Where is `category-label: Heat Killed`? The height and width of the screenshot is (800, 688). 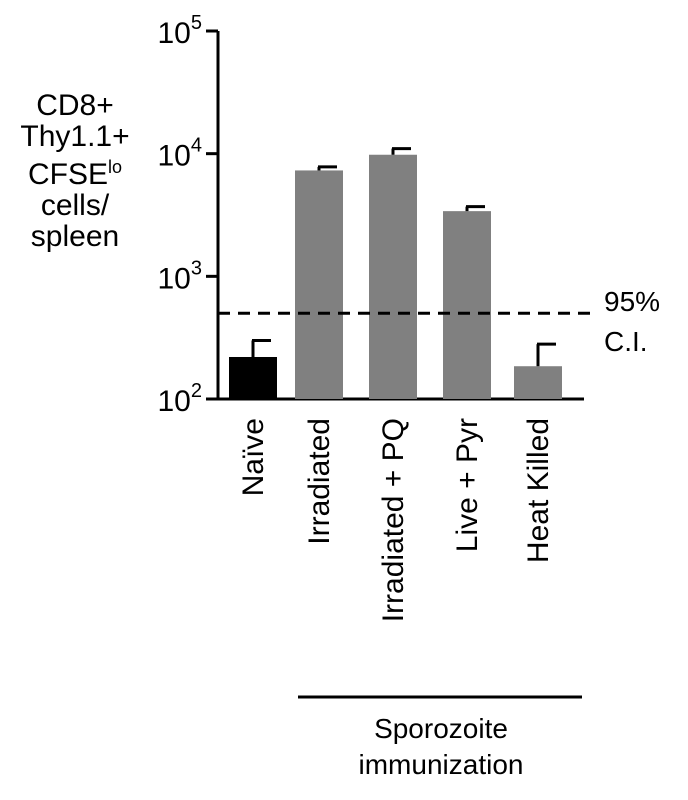 category-label: Heat Killed is located at coordinates (538, 490).